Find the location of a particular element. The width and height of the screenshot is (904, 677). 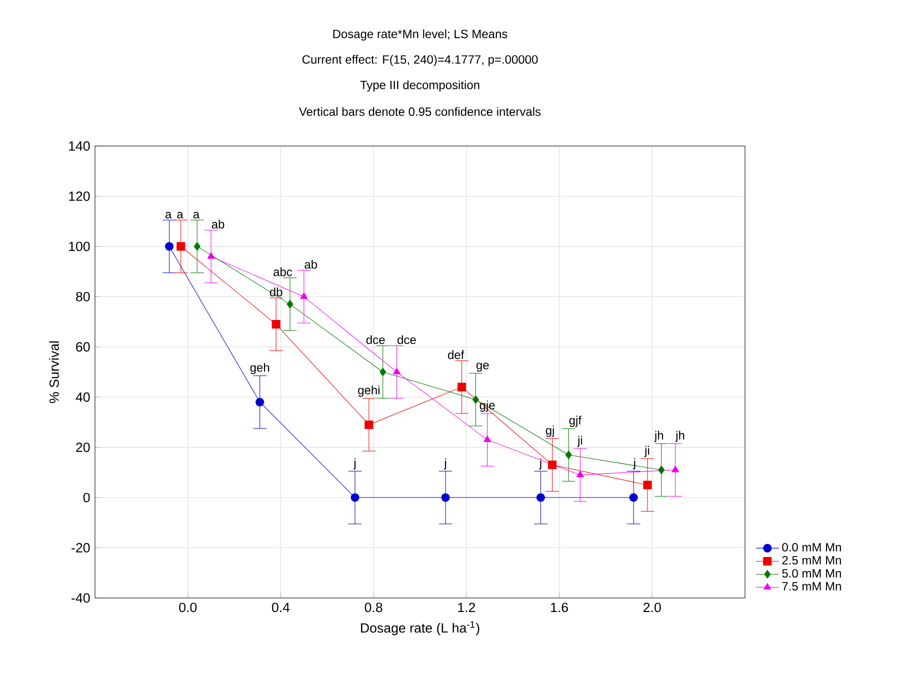

annotation: geh is located at coordinates (260, 368).